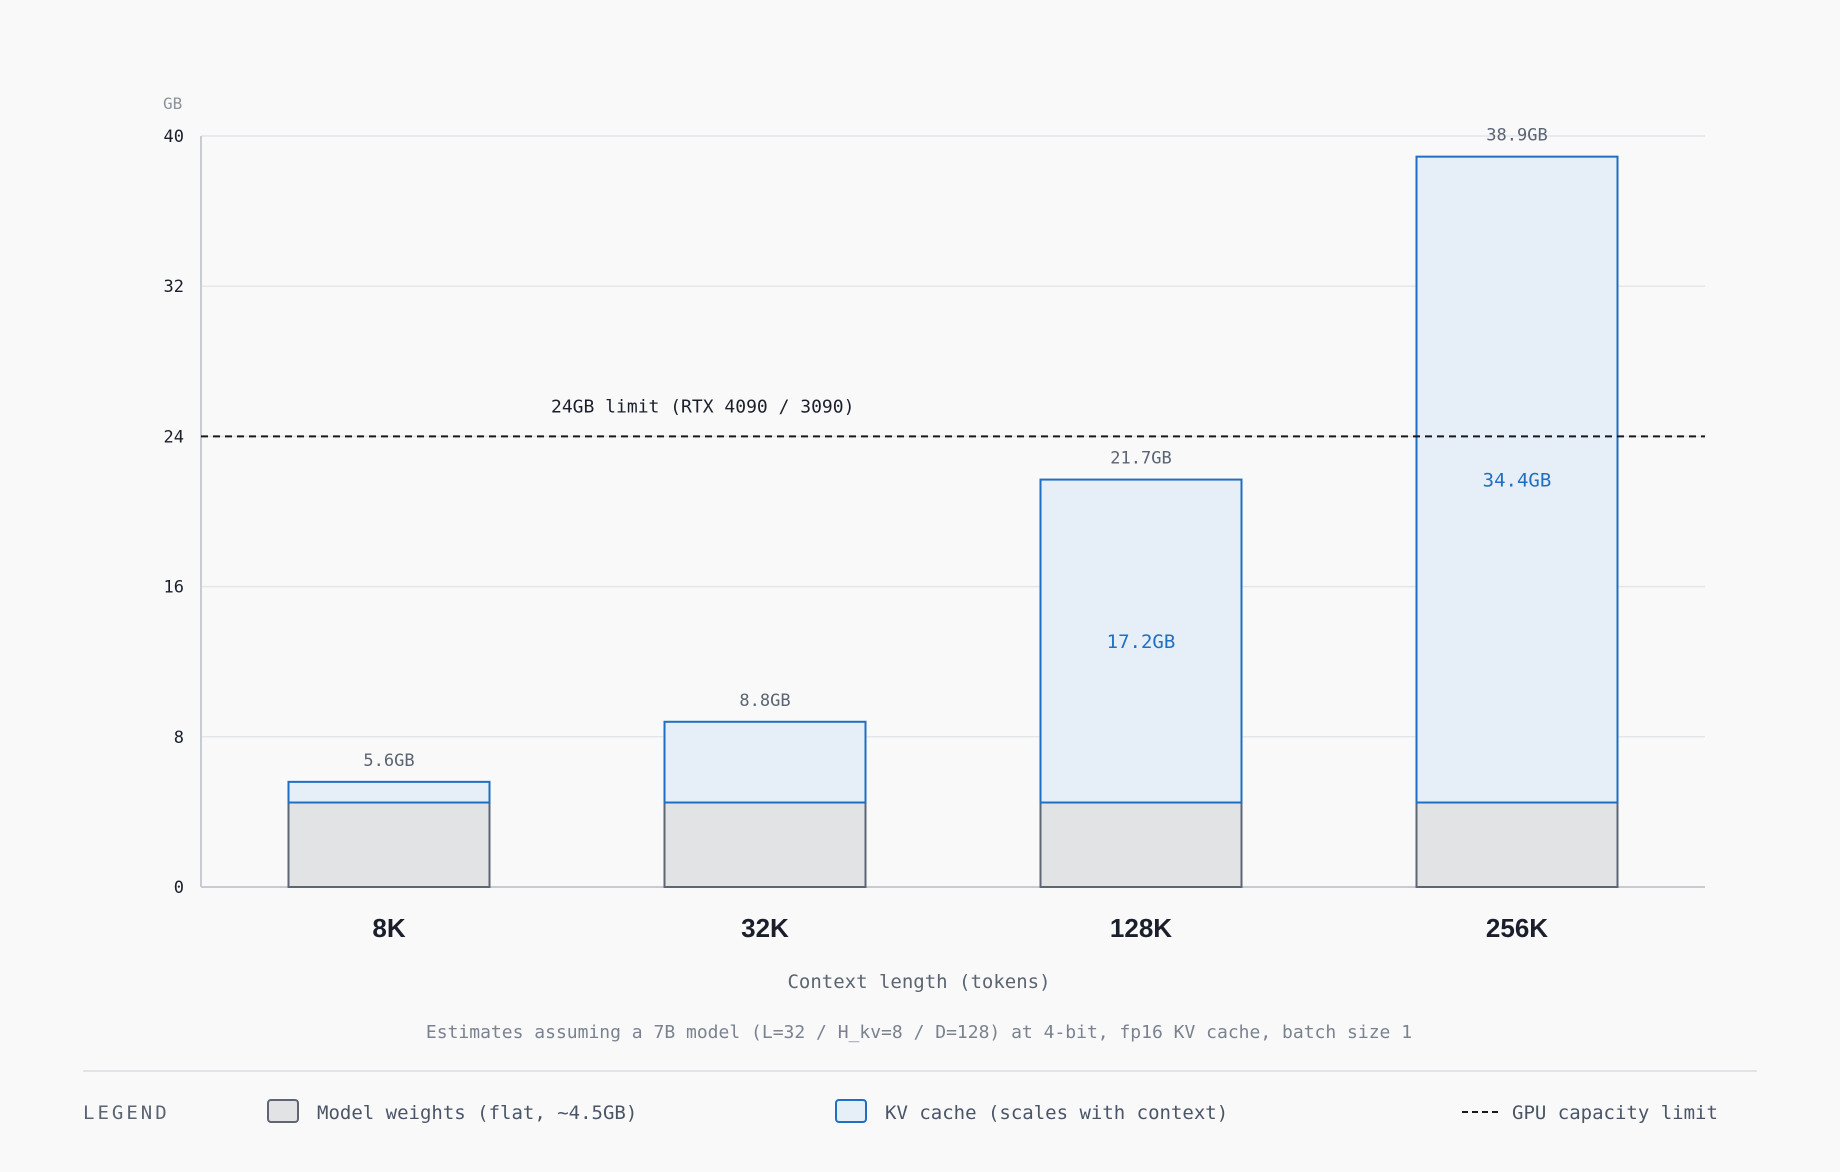 The width and height of the screenshot is (1840, 1172). Describe the element at coordinates (179, 888) in the screenshot. I see `y-tick-label: 0` at that location.